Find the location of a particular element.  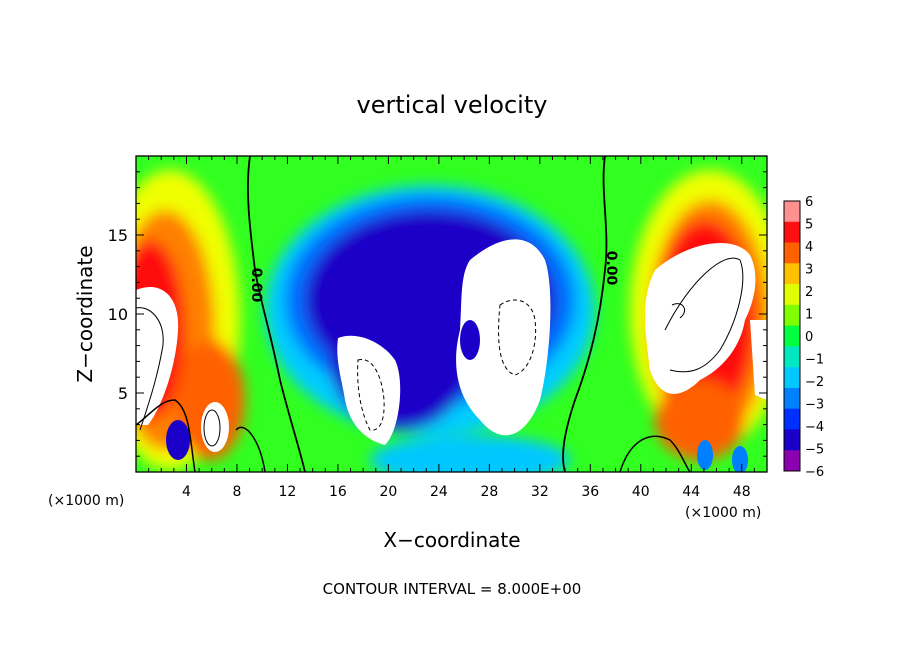

colorbar-label: −6 is located at coordinates (814, 472).